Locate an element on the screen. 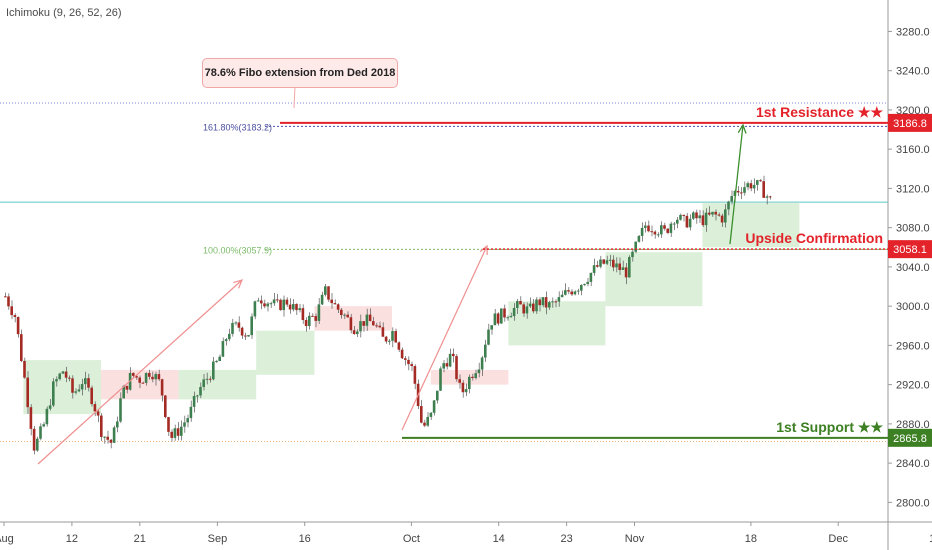 The height and width of the screenshot is (550, 932). level-title-support: 1st Support ★★ is located at coordinates (829, 426).